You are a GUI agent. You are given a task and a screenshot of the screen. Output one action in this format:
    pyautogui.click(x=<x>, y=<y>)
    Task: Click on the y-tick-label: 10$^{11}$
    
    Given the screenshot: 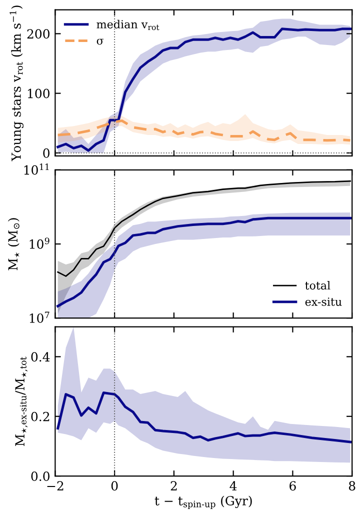 What is the action you would take?
    pyautogui.click(x=36, y=169)
    